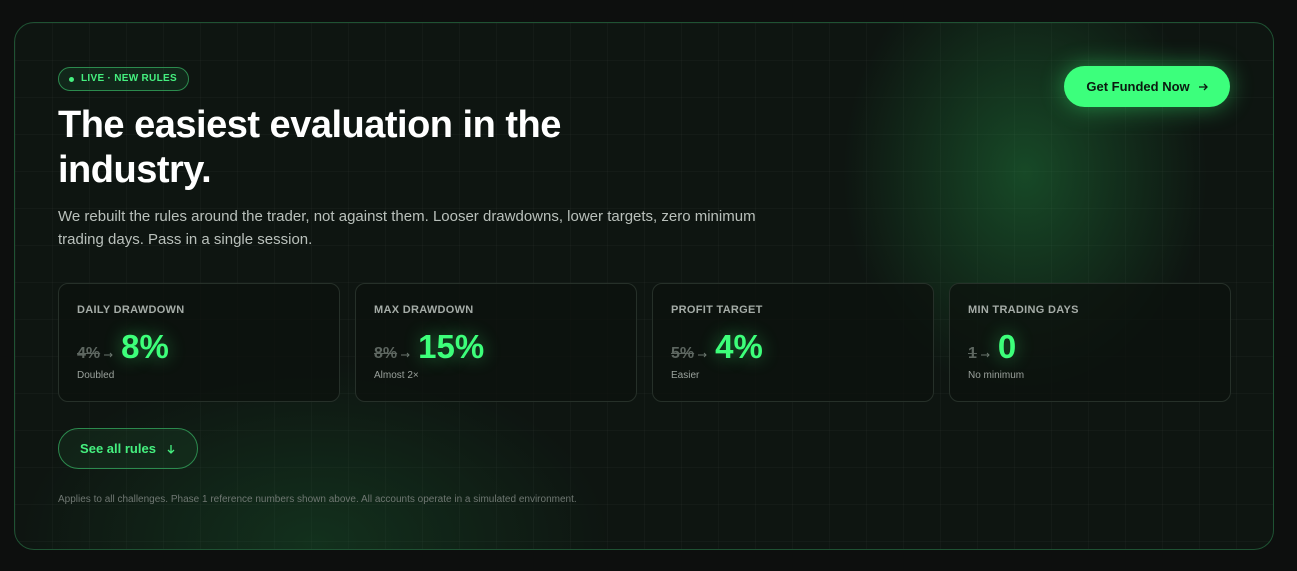 Image resolution: width=1297 pixels, height=571 pixels. I want to click on stat-new: 4%, so click(739, 346).